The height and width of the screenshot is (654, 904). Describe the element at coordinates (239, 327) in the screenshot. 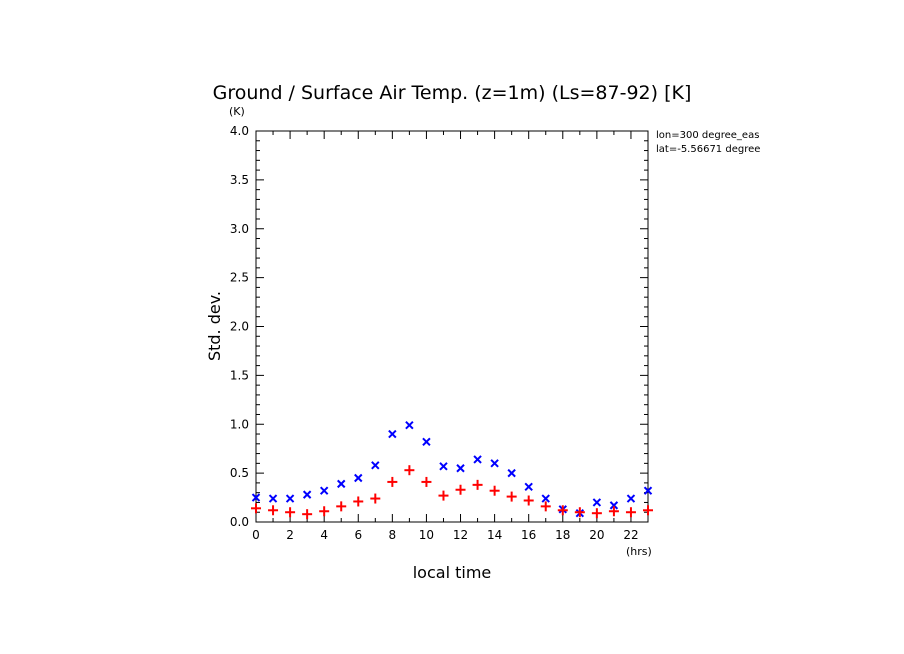

I see `y-tick-label: 2.0` at that location.